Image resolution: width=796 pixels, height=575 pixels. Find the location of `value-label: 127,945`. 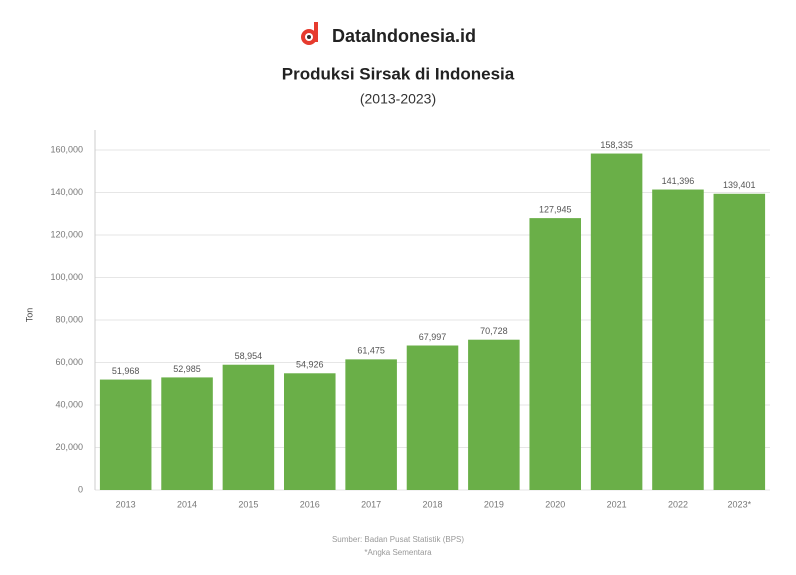

value-label: 127,945 is located at coordinates (555, 209).